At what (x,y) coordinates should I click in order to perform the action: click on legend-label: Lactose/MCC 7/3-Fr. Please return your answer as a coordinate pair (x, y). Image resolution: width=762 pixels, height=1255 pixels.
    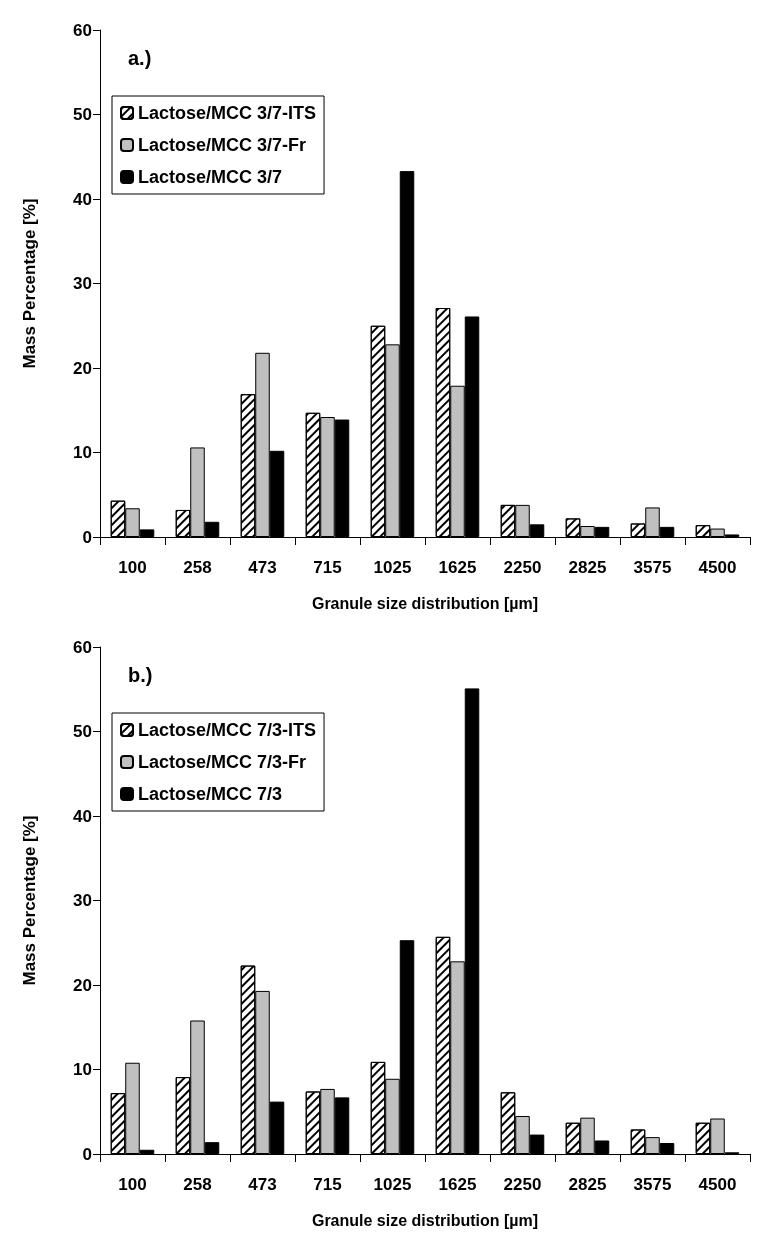
    Looking at the image, I should click on (222, 762).